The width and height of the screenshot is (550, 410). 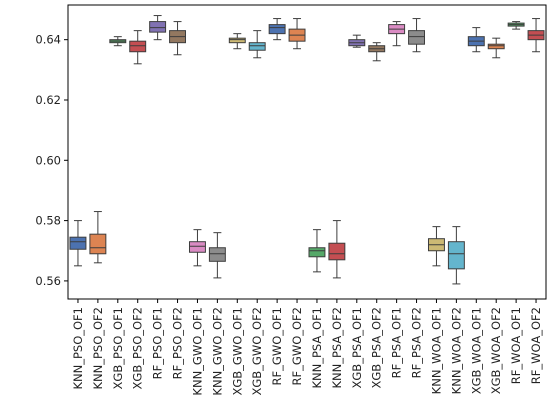 What do you see at coordinates (456, 350) in the screenshot?
I see `x-tick-label: KNN_WOA_OF2` at bounding box center [456, 350].